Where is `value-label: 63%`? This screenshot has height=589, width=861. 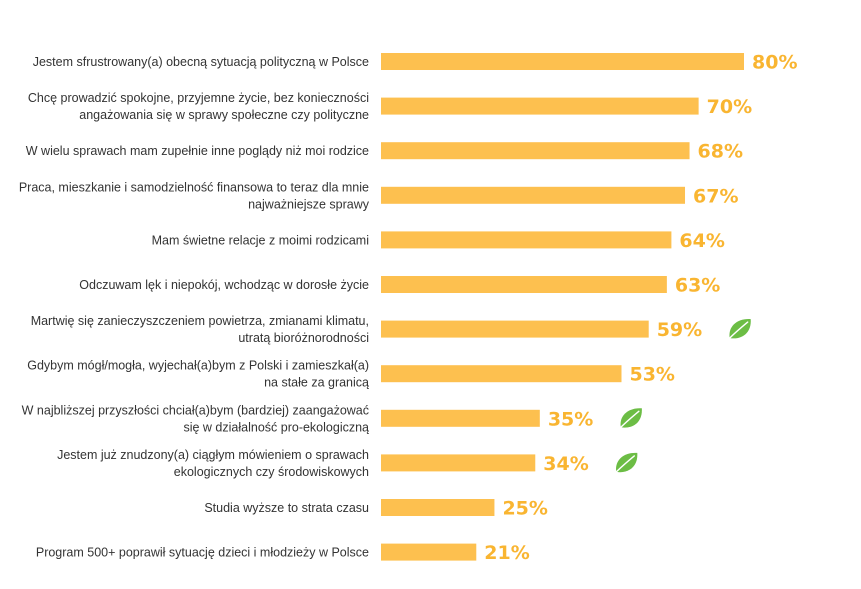
value-label: 63% is located at coordinates (697, 286).